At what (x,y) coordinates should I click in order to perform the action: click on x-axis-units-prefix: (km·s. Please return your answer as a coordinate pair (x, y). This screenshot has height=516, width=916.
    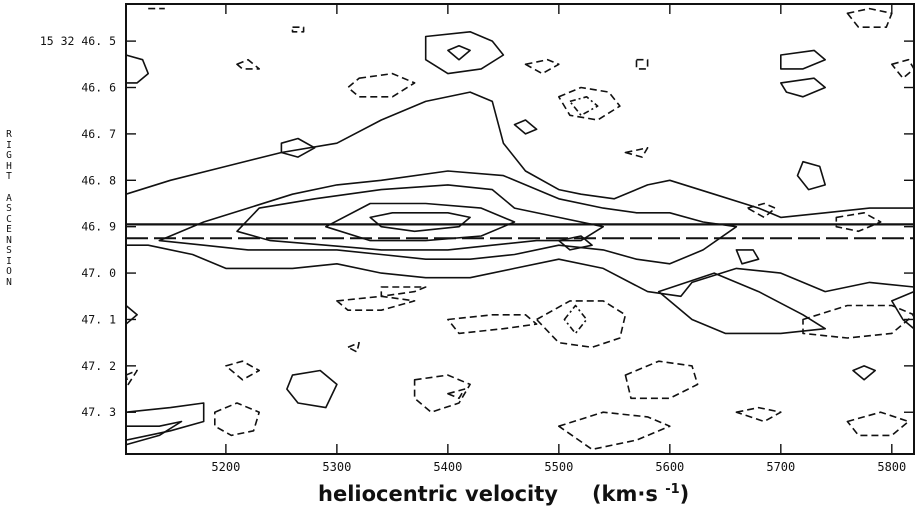
    Looking at the image, I should click on (628, 494).